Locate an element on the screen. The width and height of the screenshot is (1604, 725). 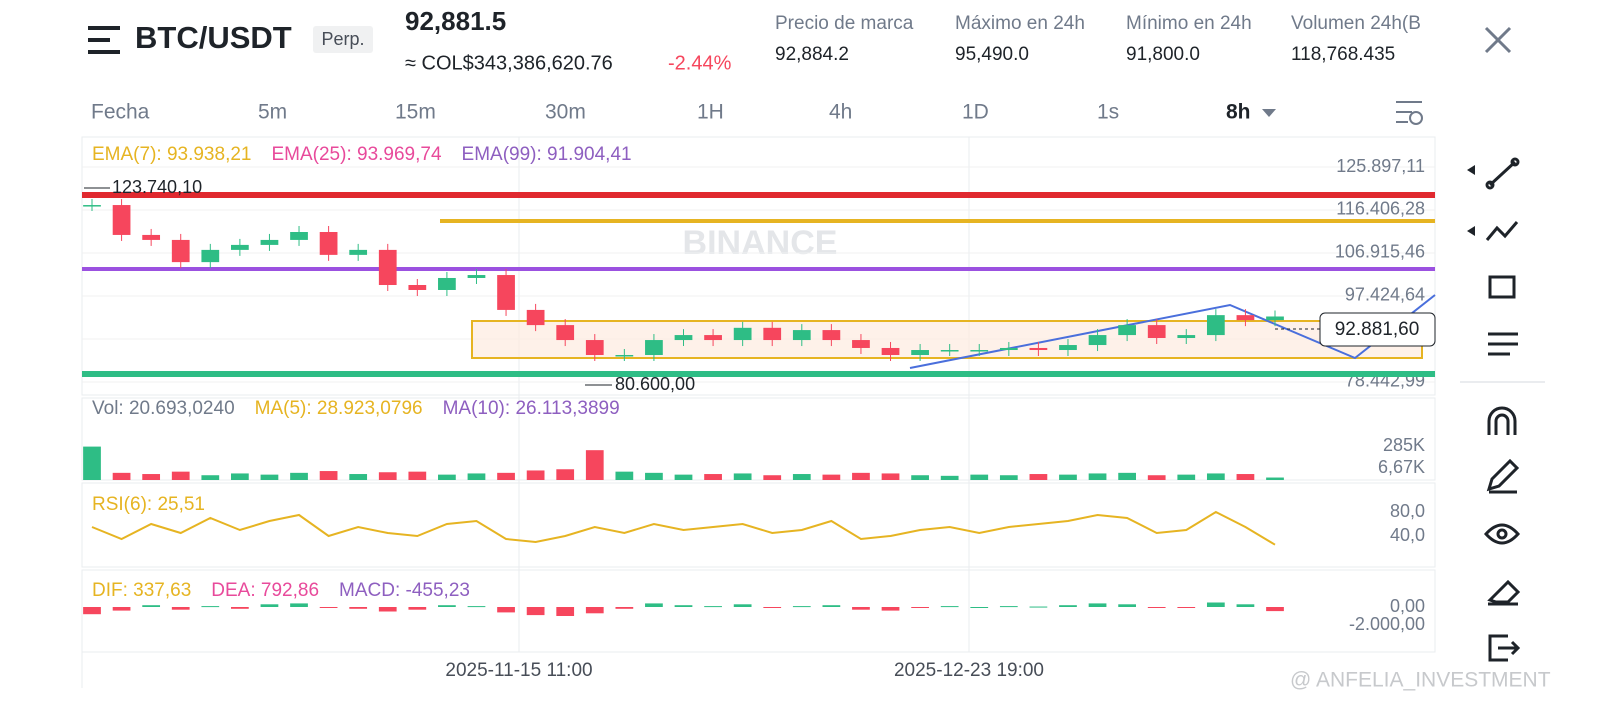
y-tick-label: 97.424,64 is located at coordinates (1385, 295).